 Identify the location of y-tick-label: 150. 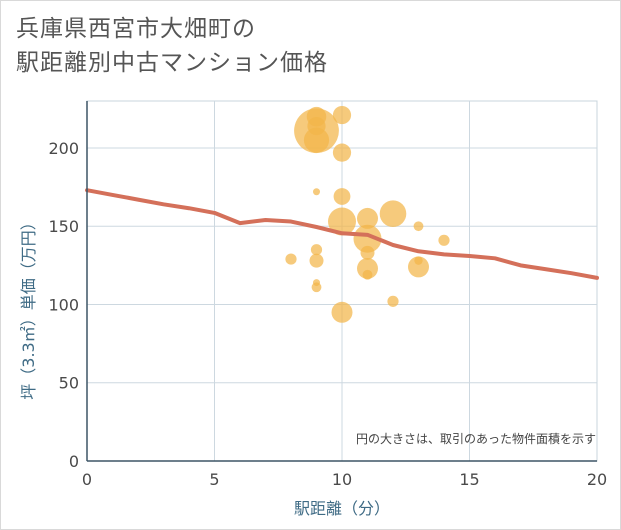
(63, 226).